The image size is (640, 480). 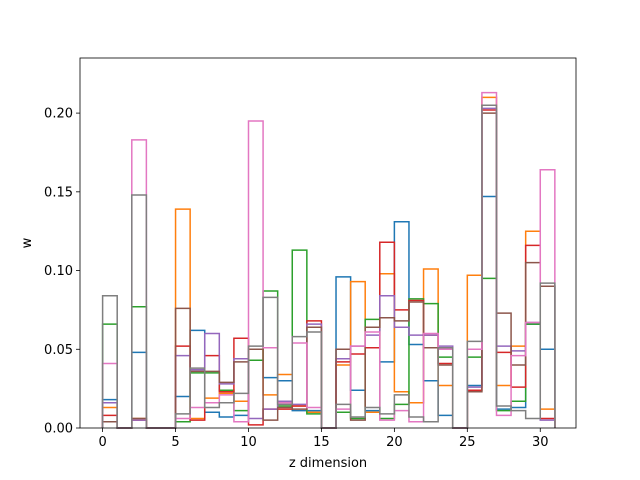 I want to click on x-tick-label: 0, so click(x=102, y=442).